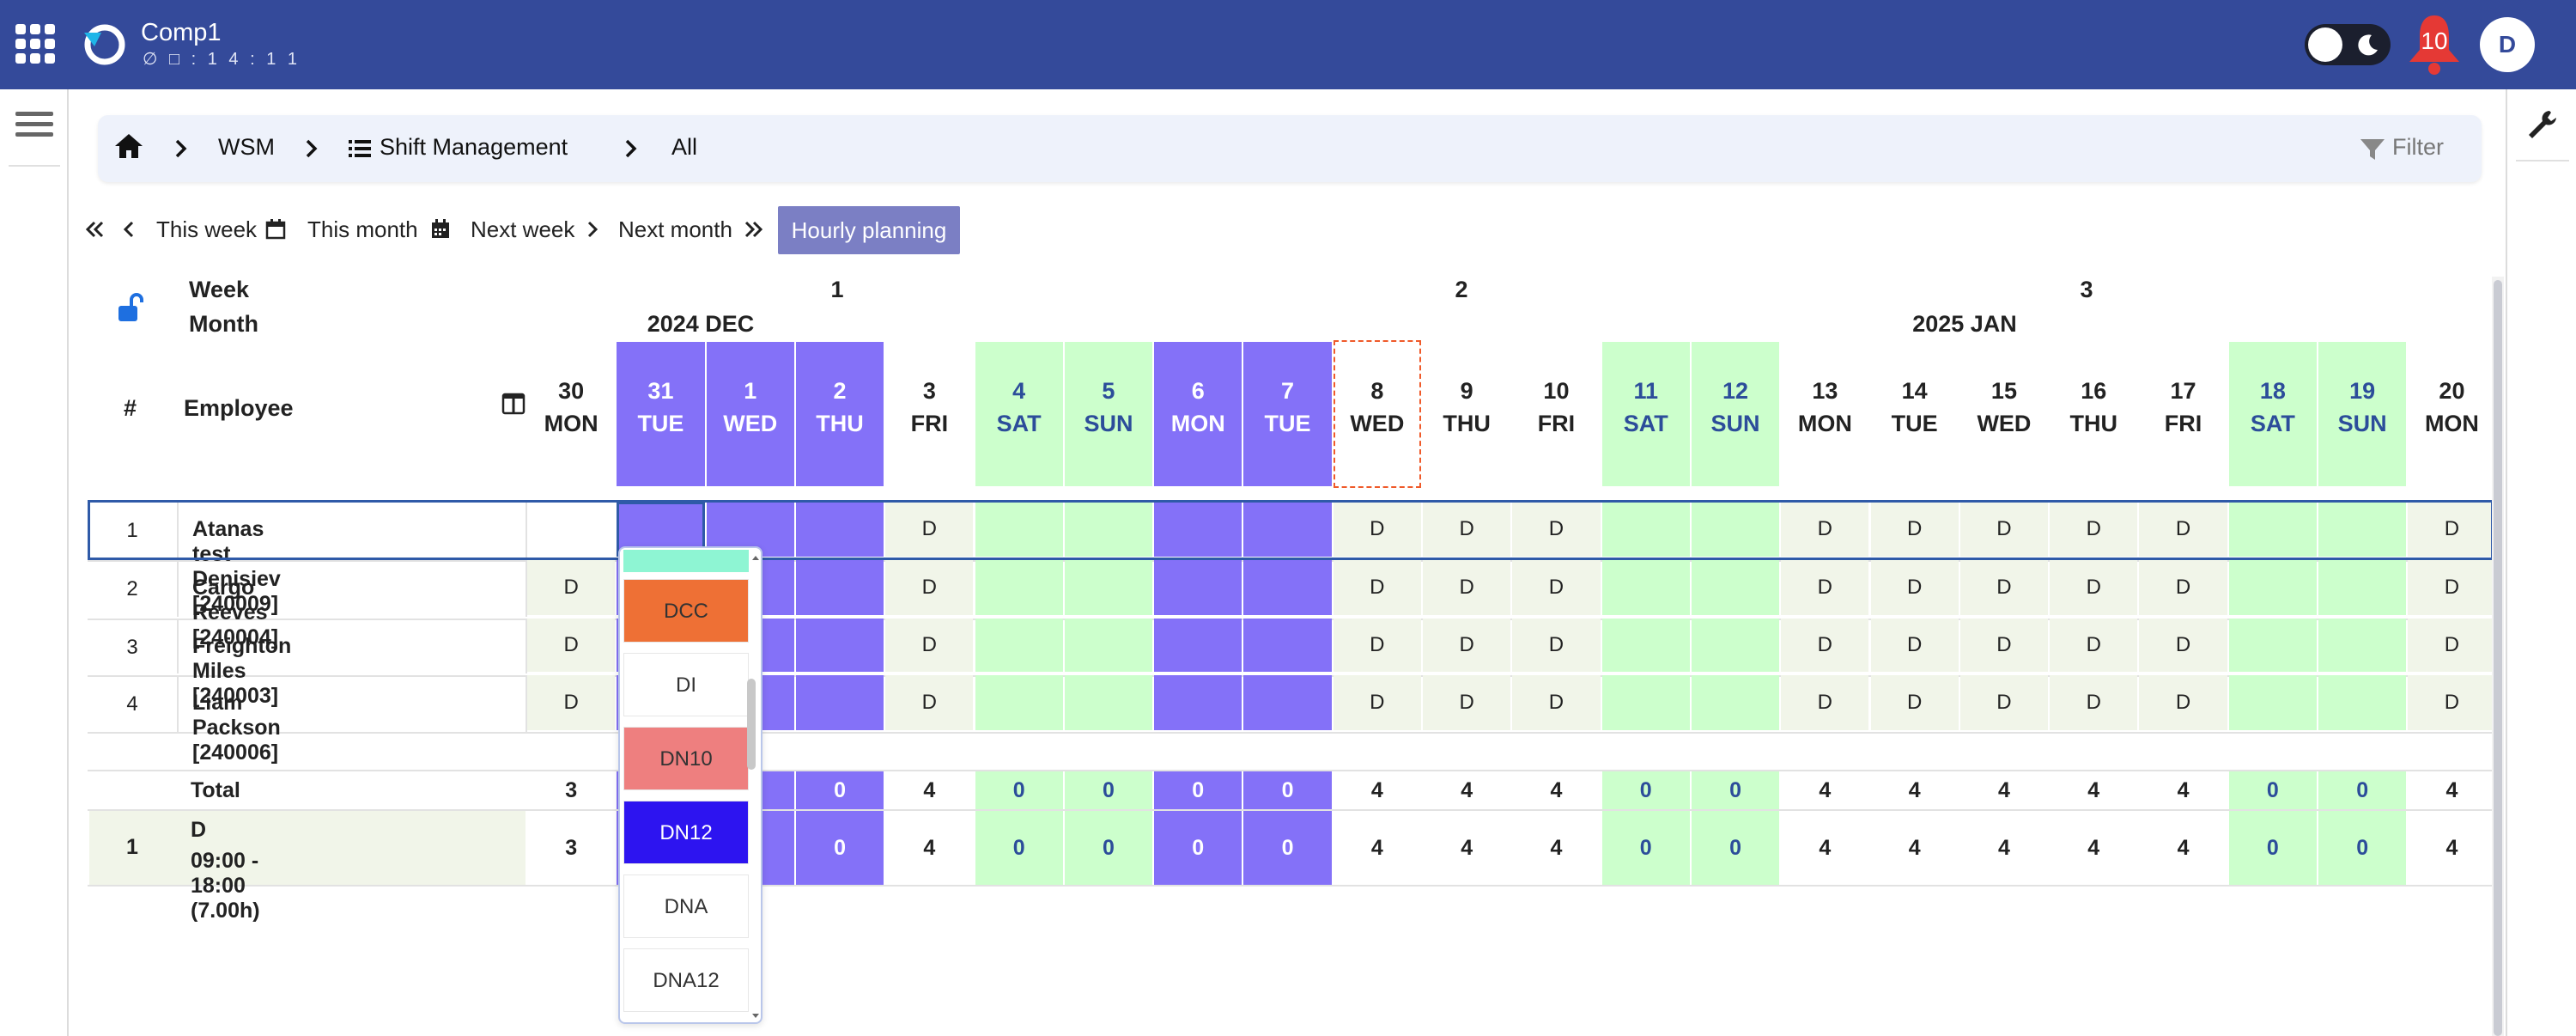  What do you see at coordinates (523, 229) in the screenshot?
I see `next-week-button: Next week` at bounding box center [523, 229].